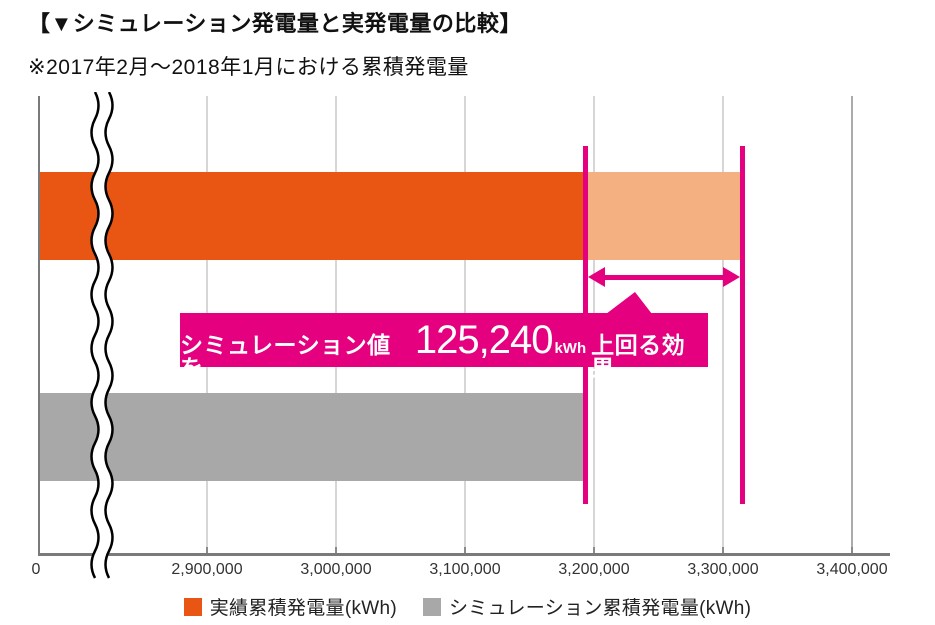 This screenshot has width=935, height=625. I want to click on legend-item: 実績累積発電量(kWh), so click(290, 606).